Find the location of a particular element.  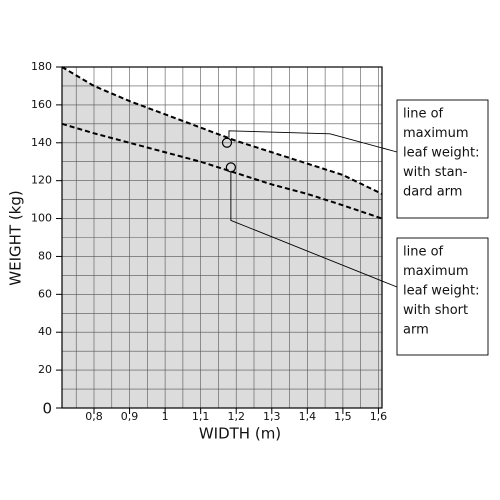

annotation-text: arm is located at coordinates (416, 330).